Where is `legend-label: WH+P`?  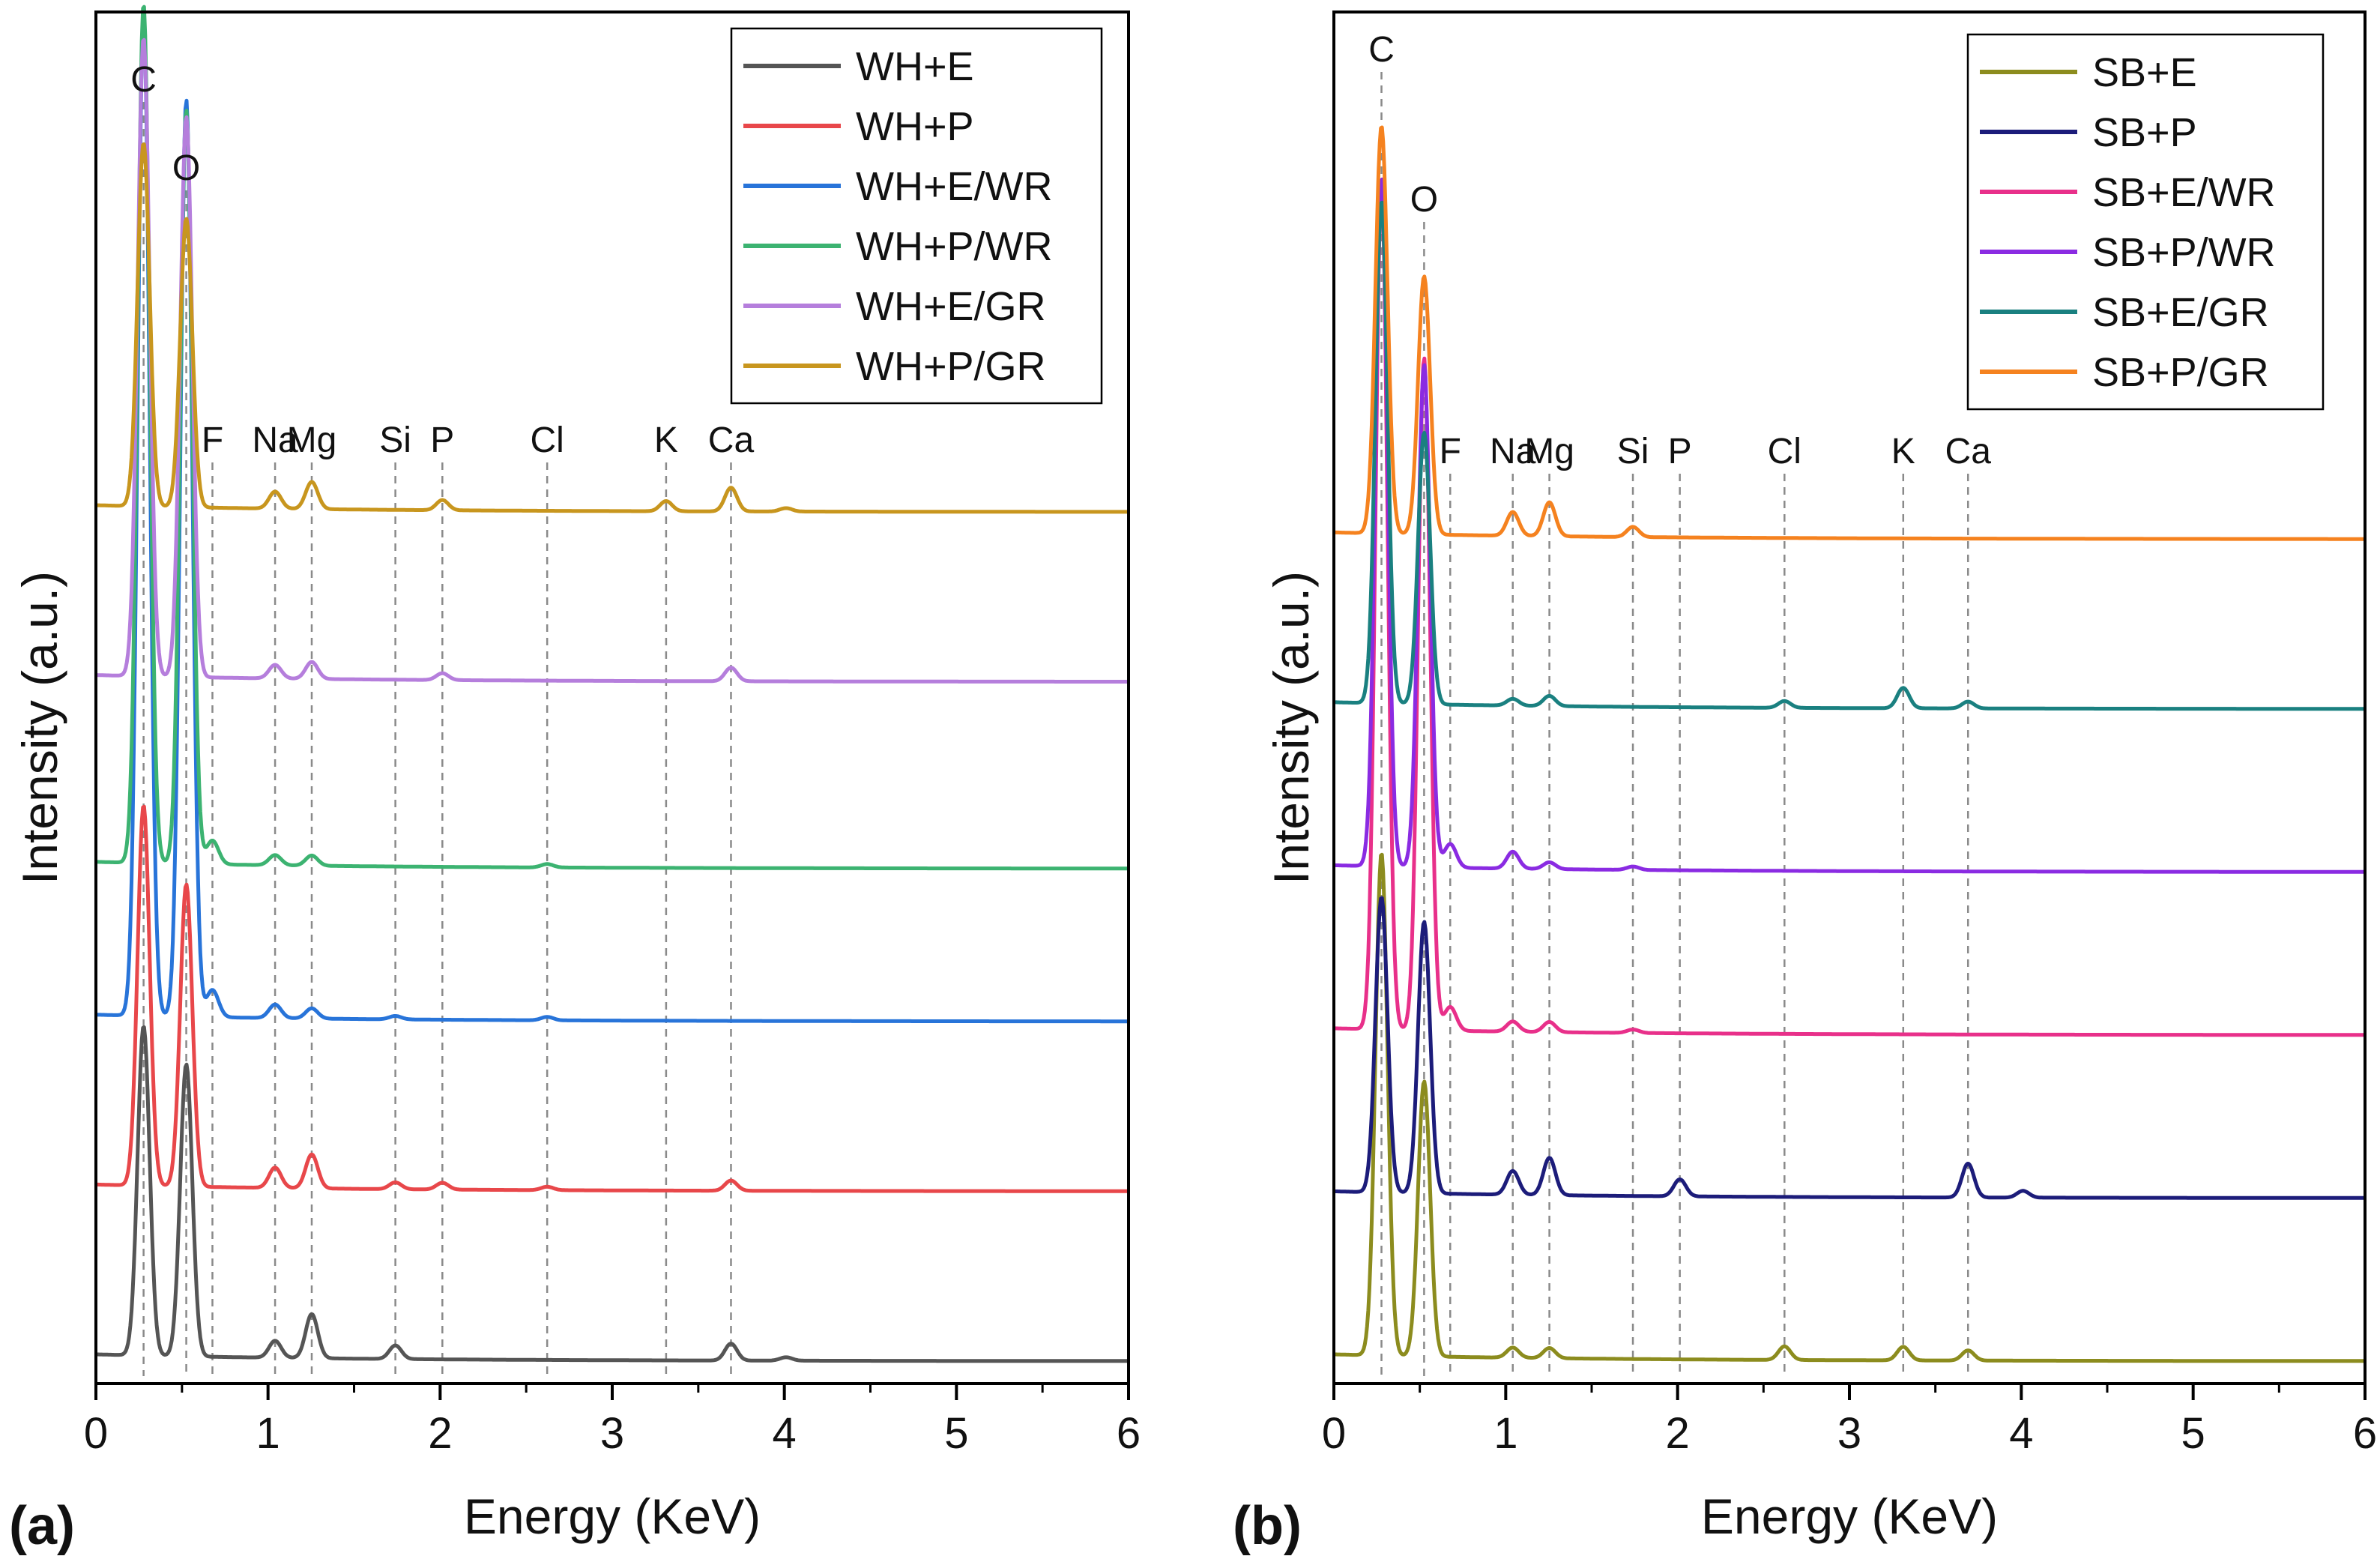
legend-label: WH+P is located at coordinates (915, 126).